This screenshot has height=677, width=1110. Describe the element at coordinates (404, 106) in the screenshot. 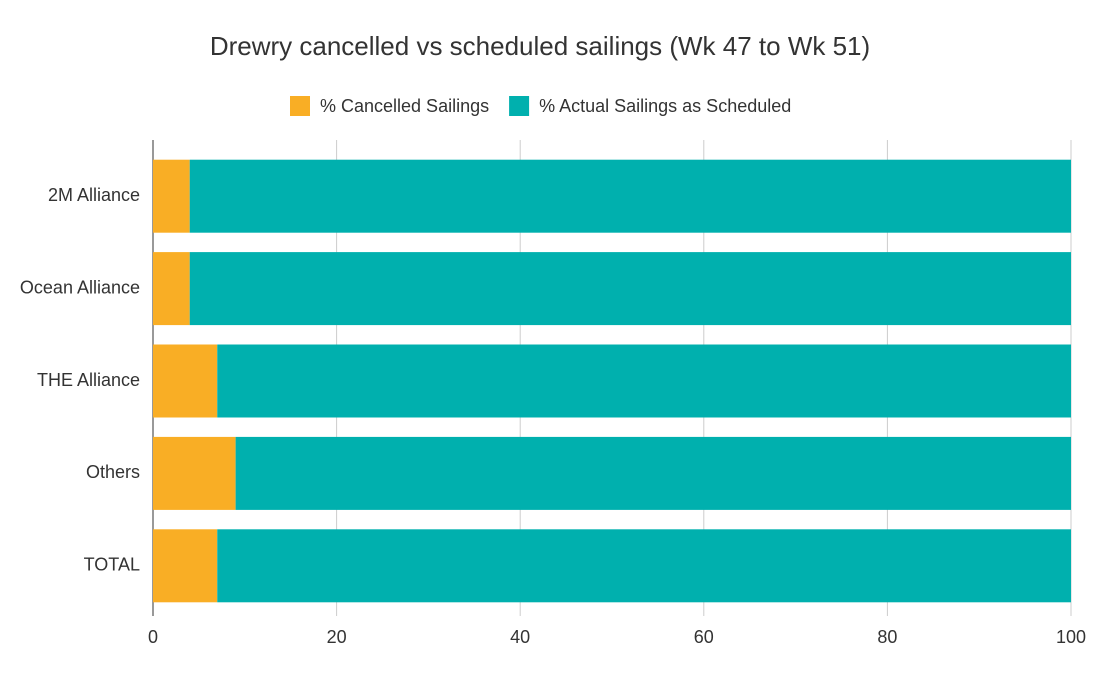

I see `legend-label: % Cancelled Sailings` at that location.